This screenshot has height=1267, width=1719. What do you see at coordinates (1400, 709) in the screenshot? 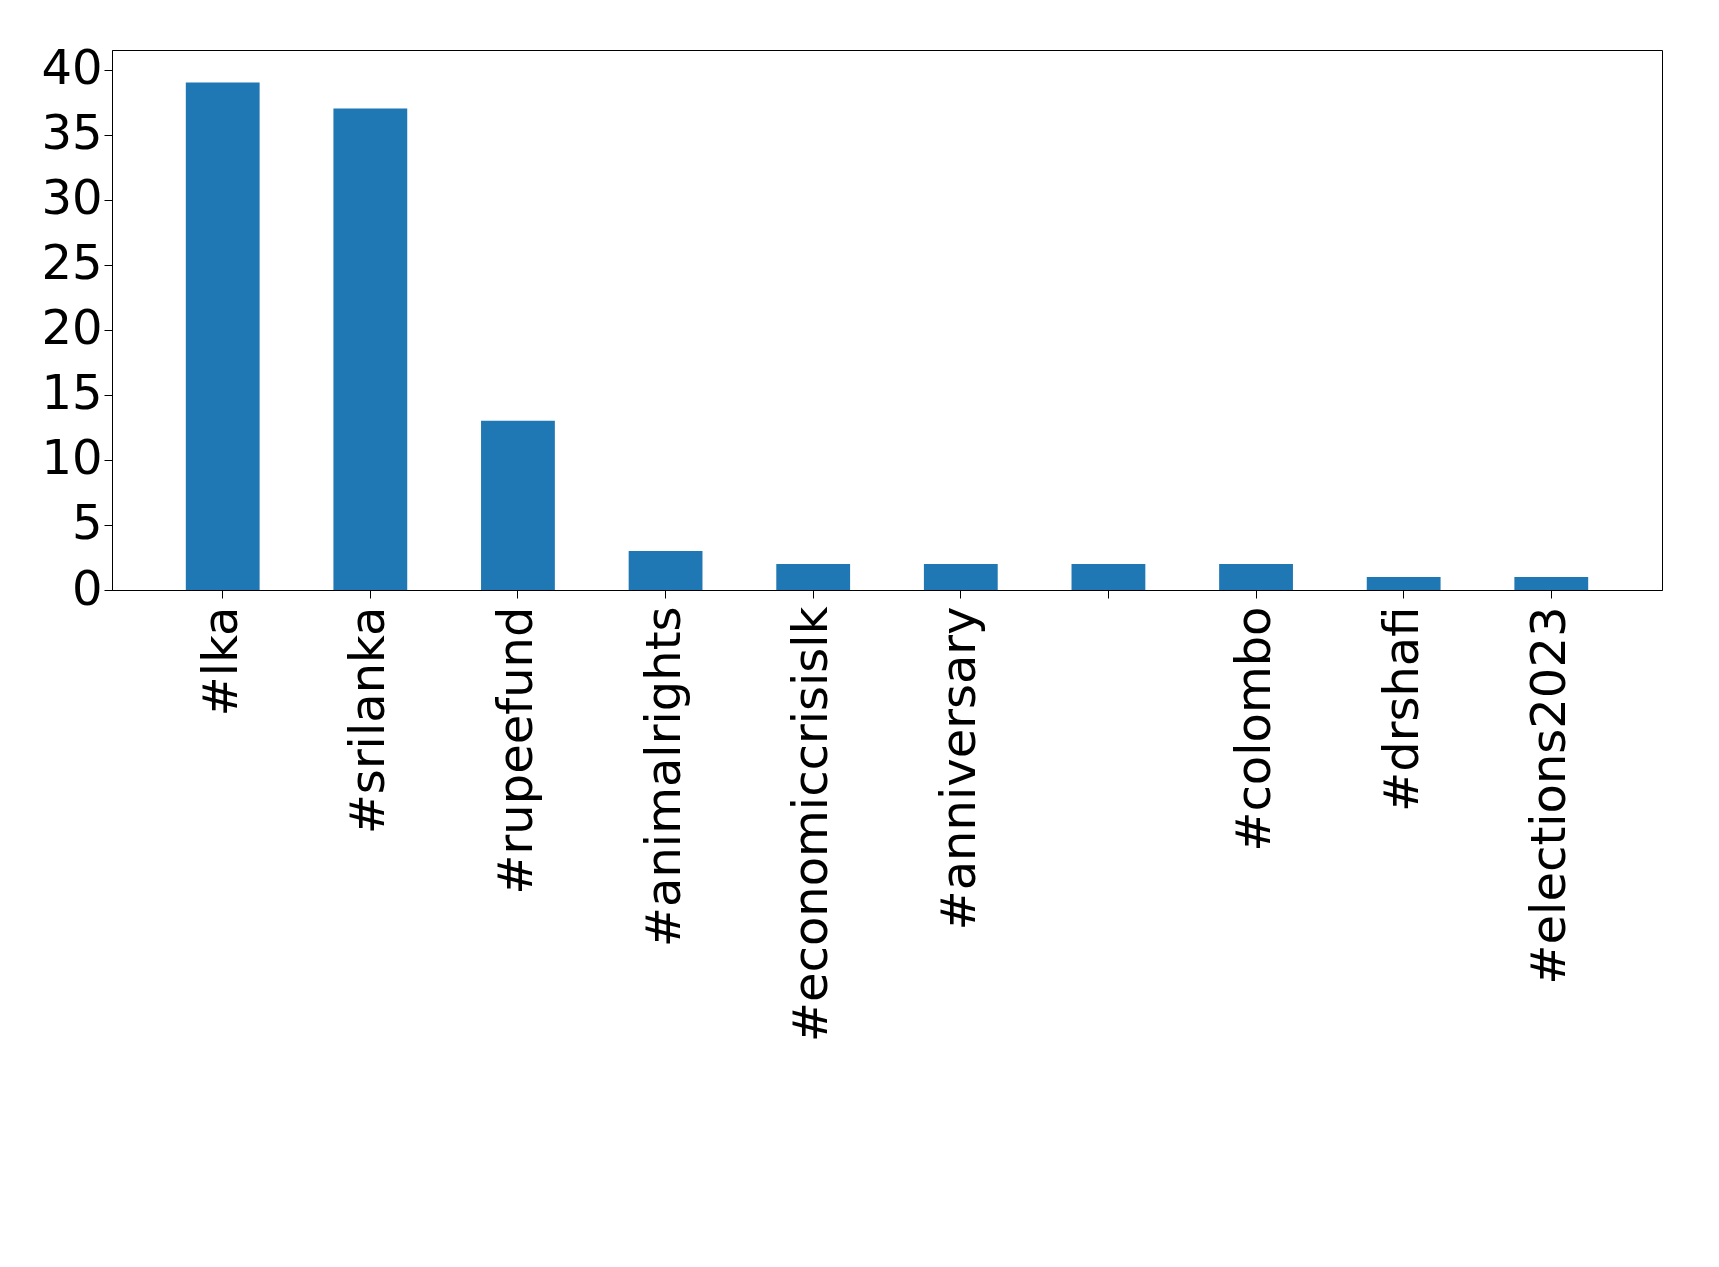
I see `x-tick-label: #drshafi` at bounding box center [1400, 709].